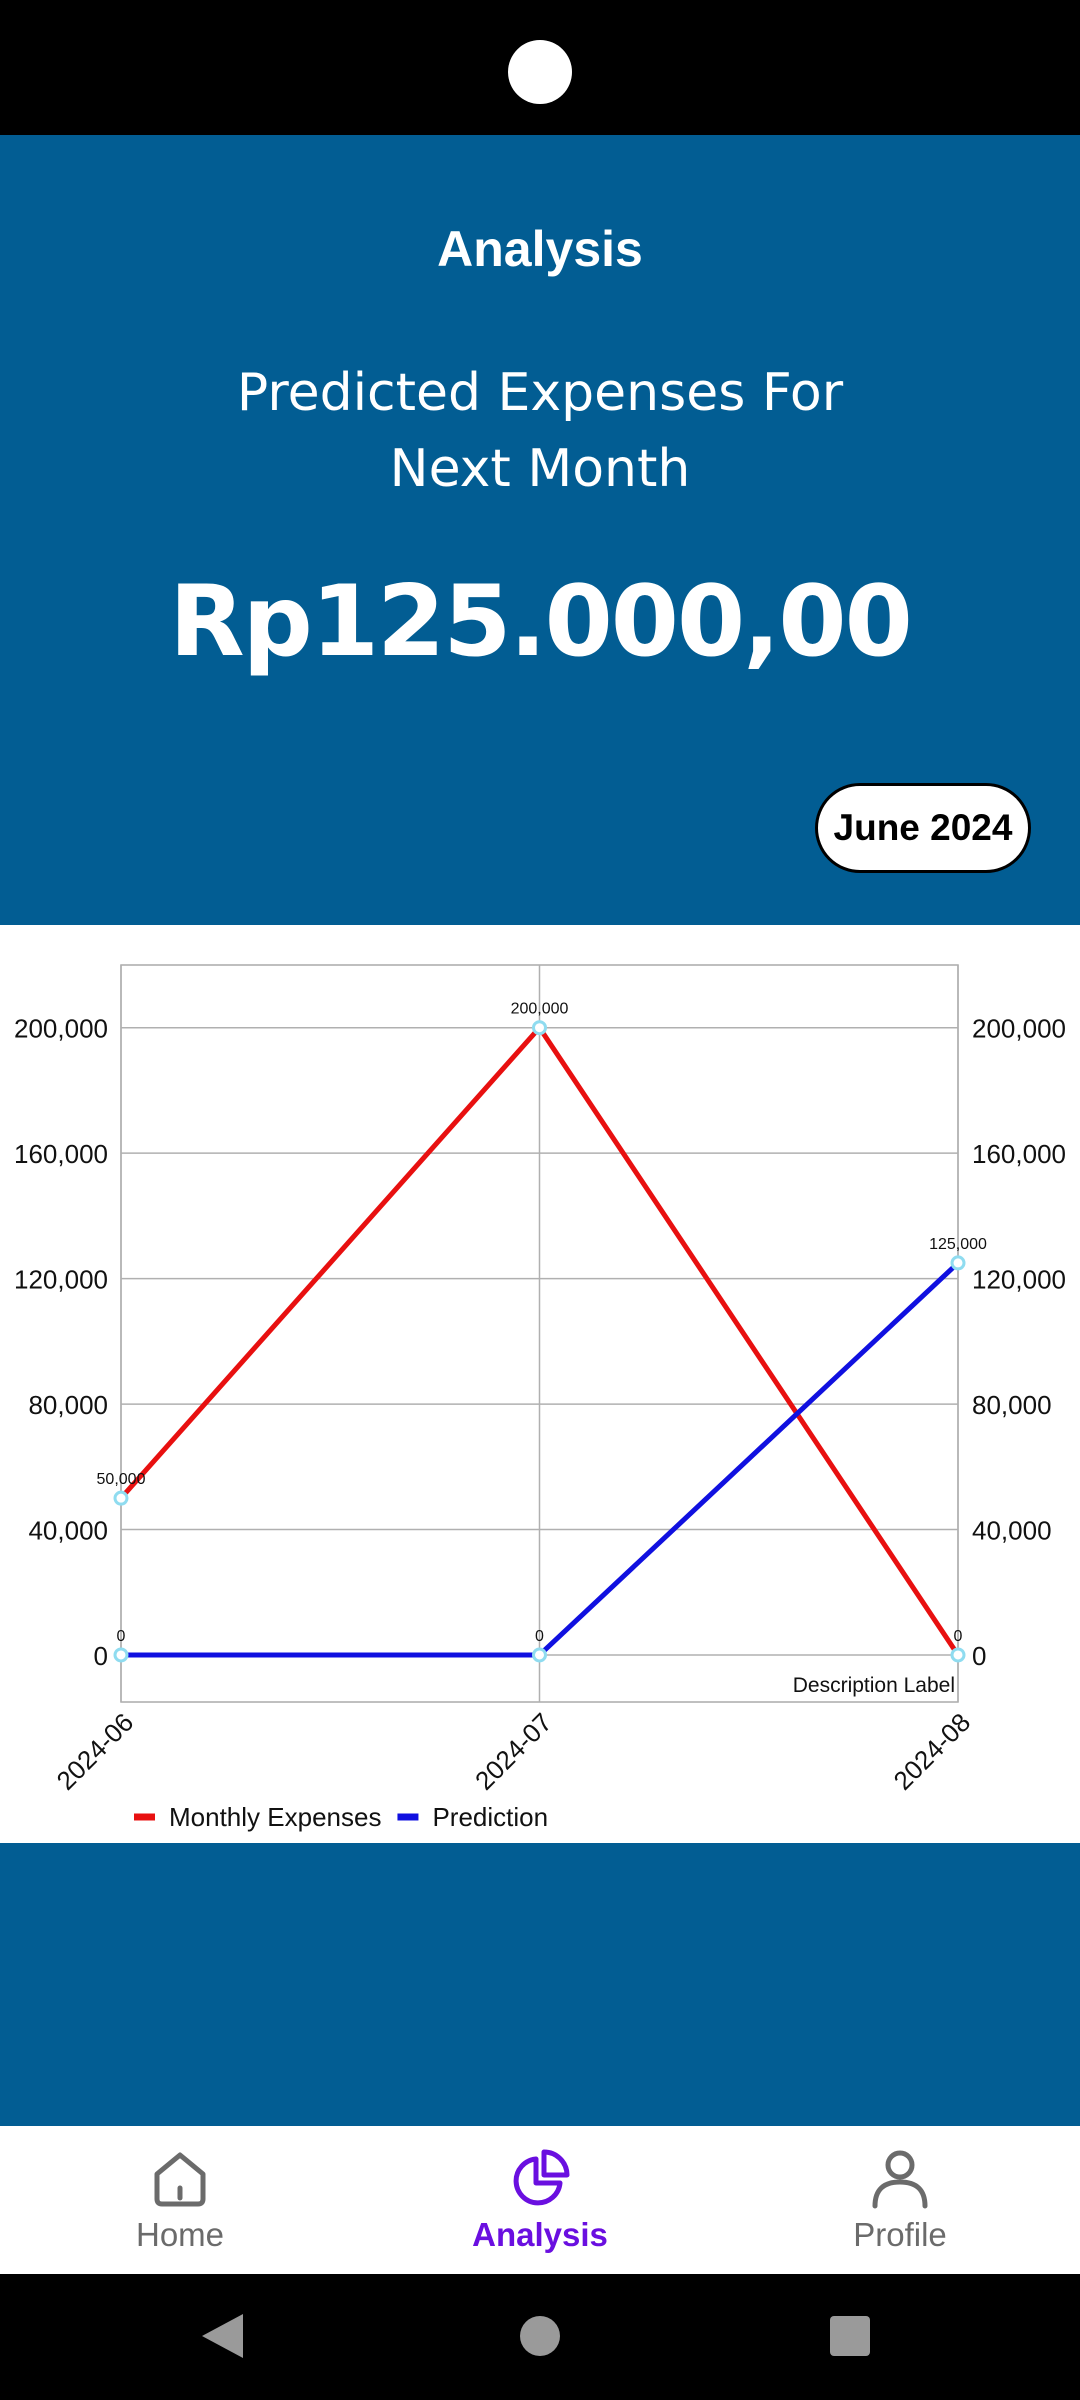  Describe the element at coordinates (121, 1479) in the screenshot. I see `data-label: 50,000` at that location.